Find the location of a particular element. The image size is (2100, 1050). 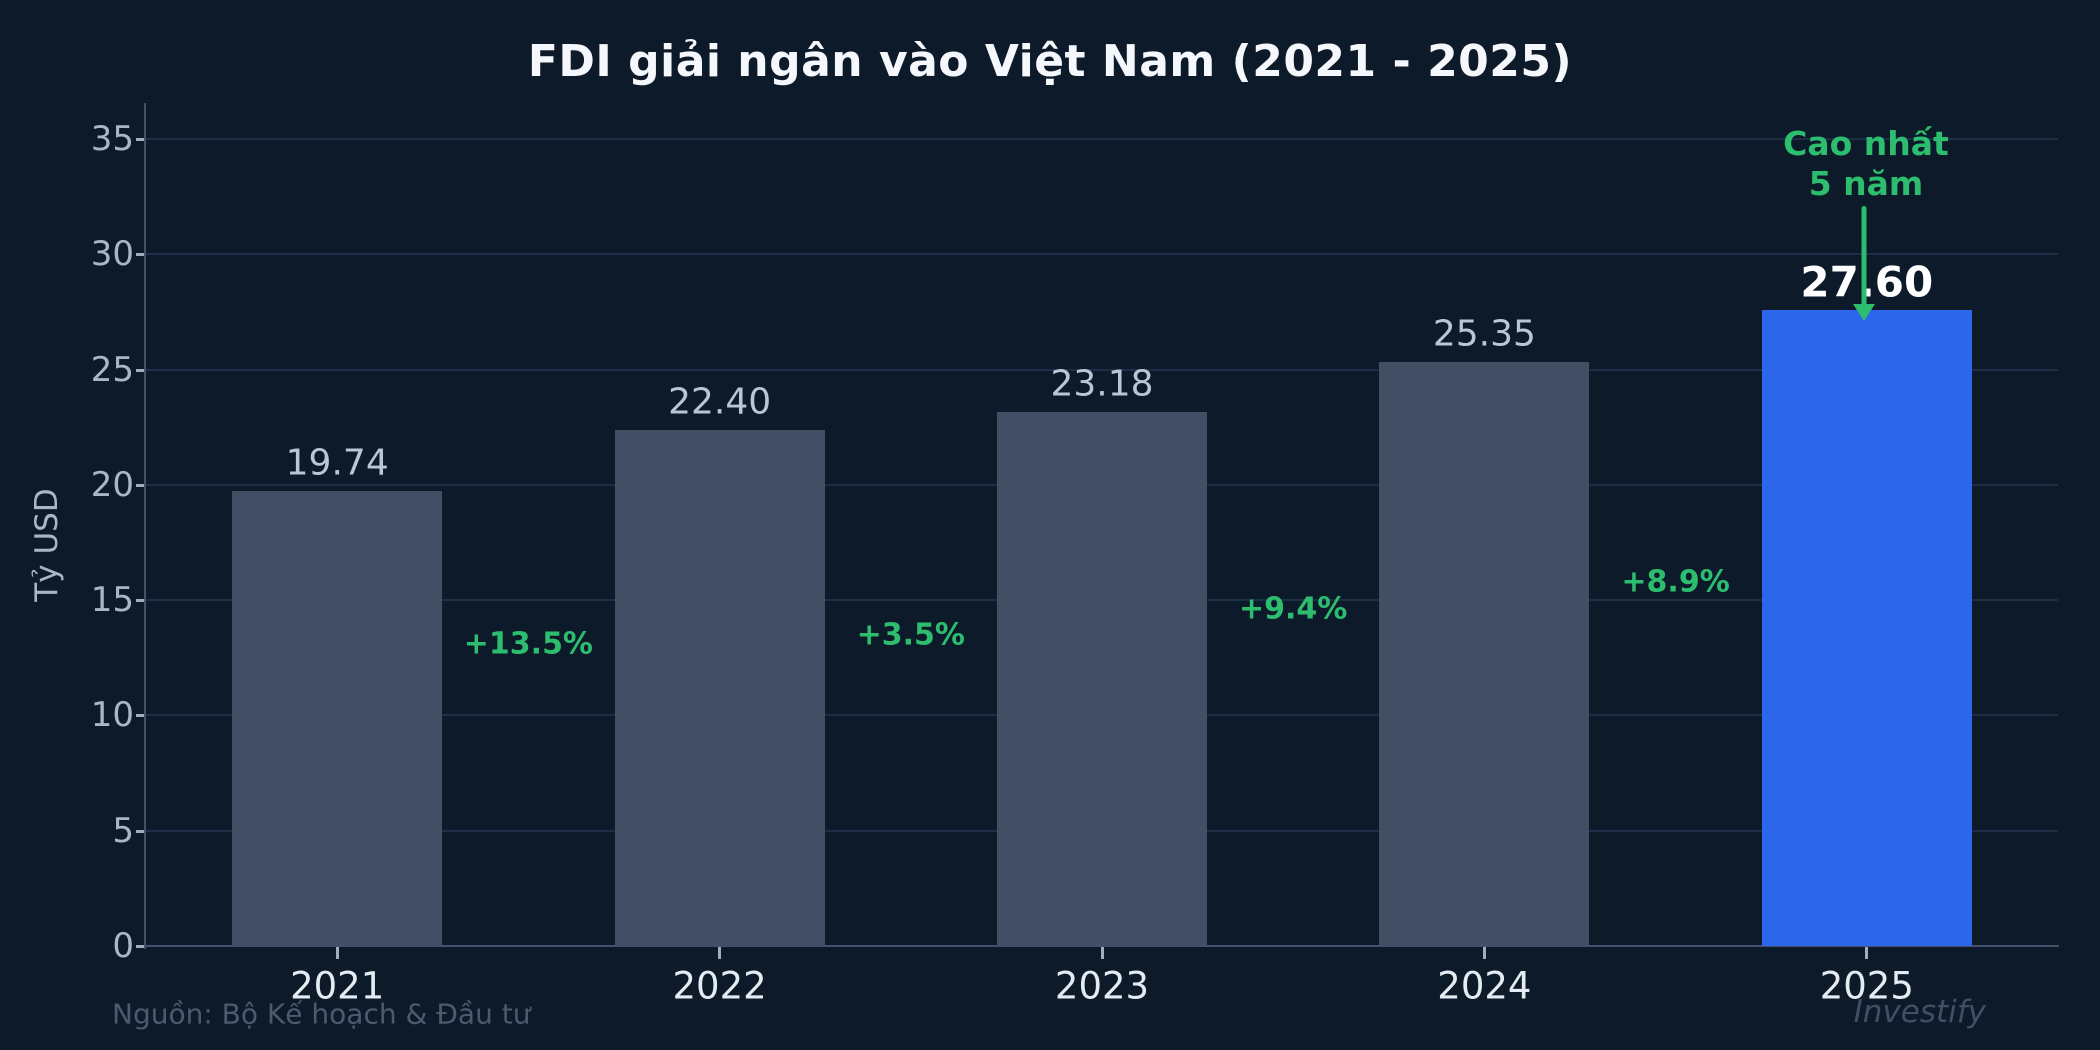

x-axis-spine is located at coordinates (1102, 946).